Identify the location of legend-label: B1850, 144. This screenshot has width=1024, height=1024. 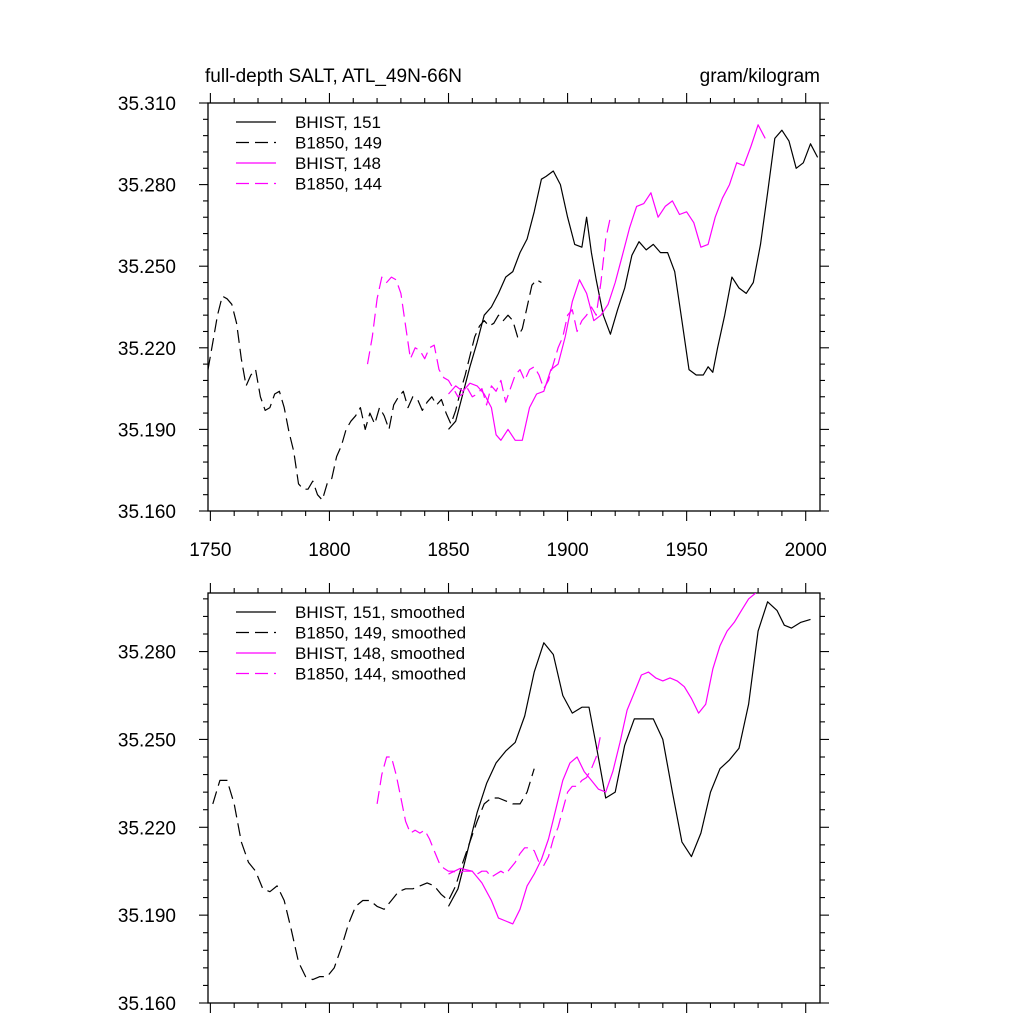
(338, 184).